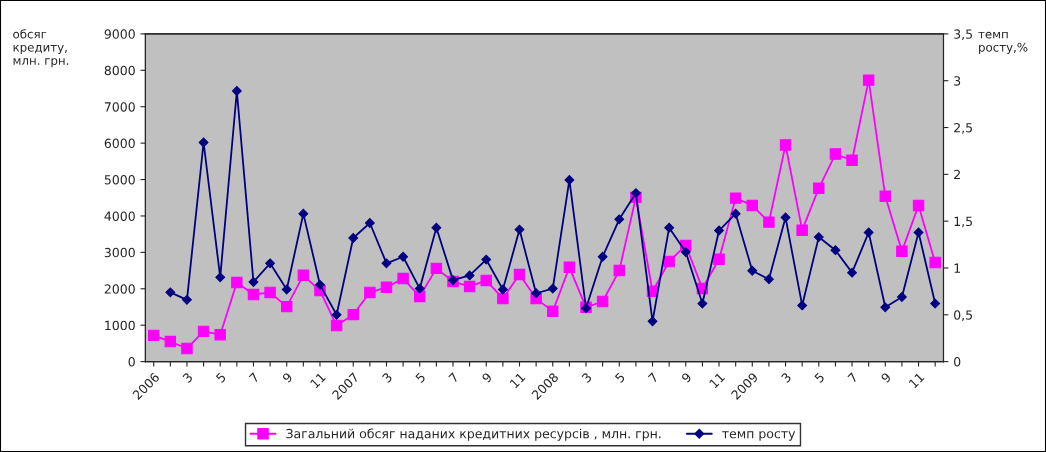 The width and height of the screenshot is (1046, 452). What do you see at coordinates (963, 222) in the screenshot?
I see `y2-tick-label: 1,5` at bounding box center [963, 222].